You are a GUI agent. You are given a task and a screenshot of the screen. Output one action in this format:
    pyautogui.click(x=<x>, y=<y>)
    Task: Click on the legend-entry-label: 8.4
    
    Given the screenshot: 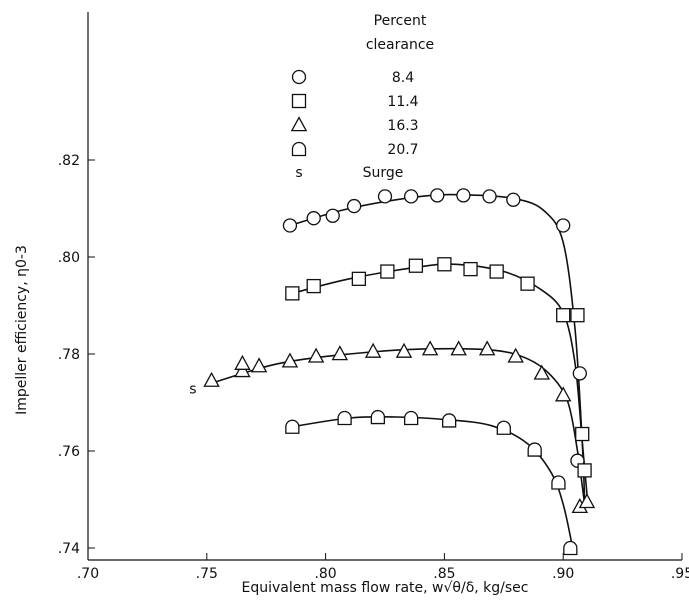 What is the action you would take?
    pyautogui.click(x=403, y=78)
    